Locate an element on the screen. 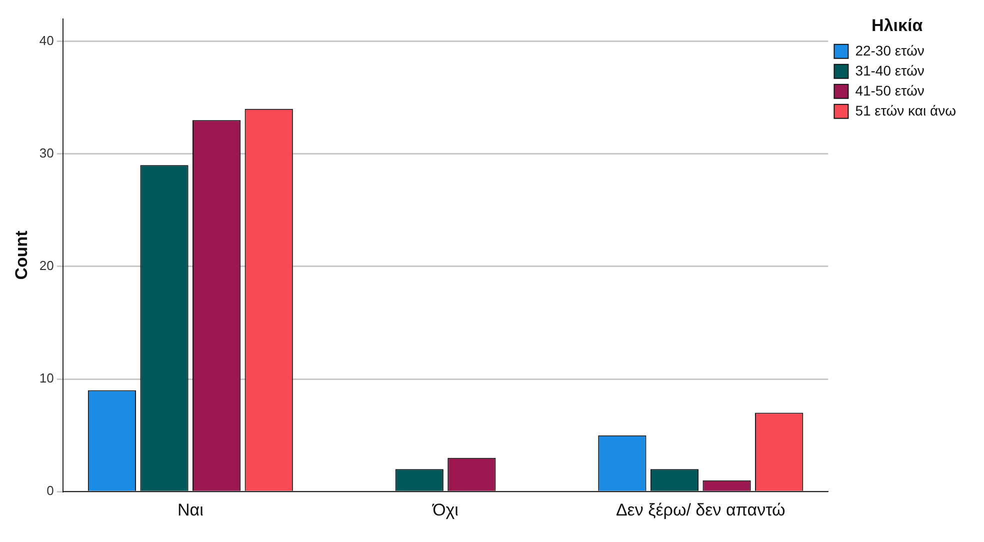 The image size is (984, 542). x-tick-label: Ναι is located at coordinates (190, 510).